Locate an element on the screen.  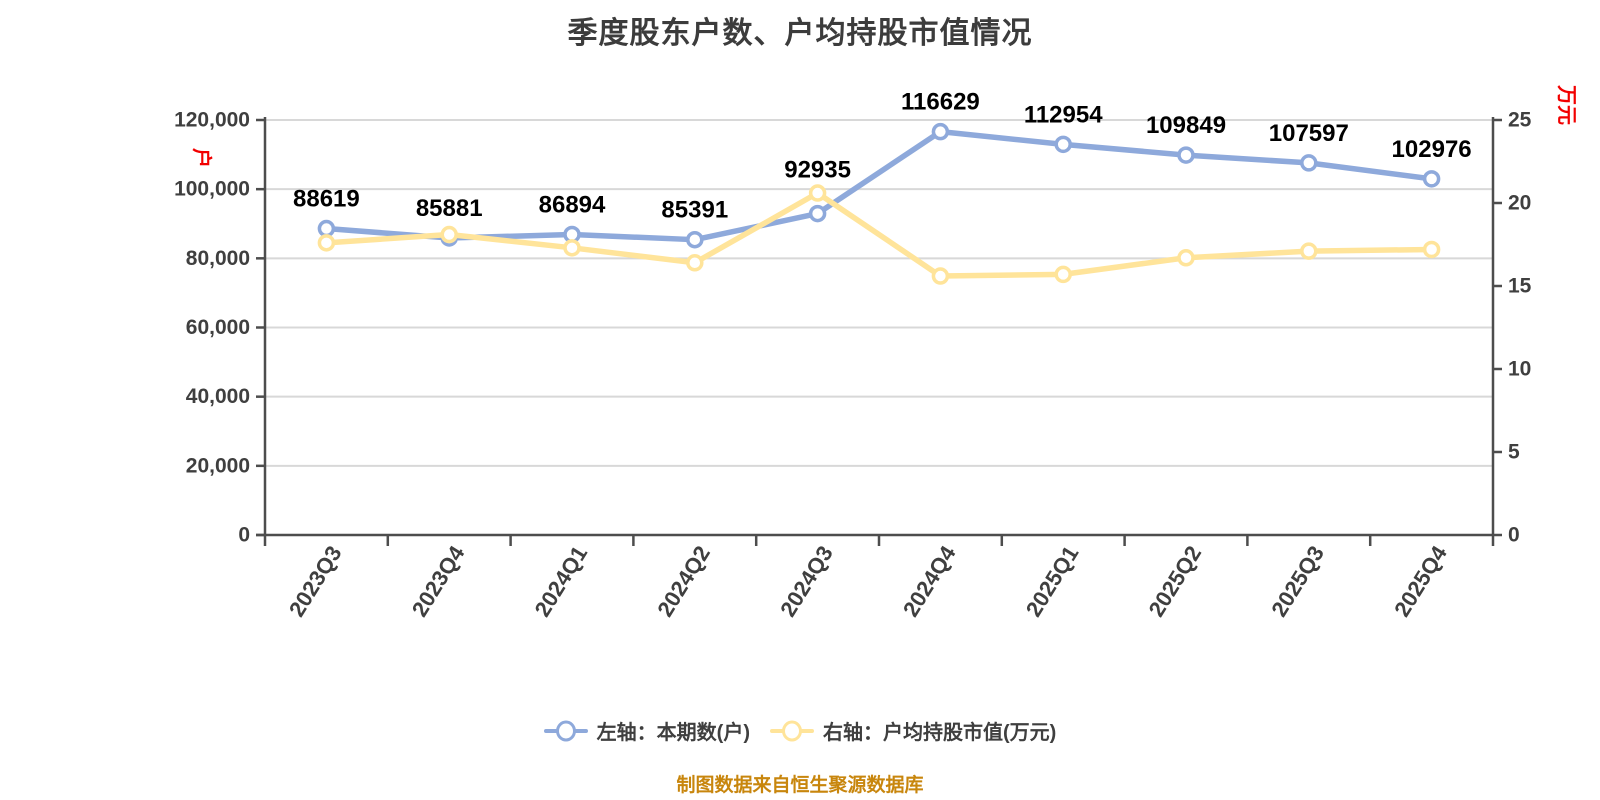
legend: 左轴：本期数(户) 右轴：户均持股市值(万元) is located at coordinates (800, 730).